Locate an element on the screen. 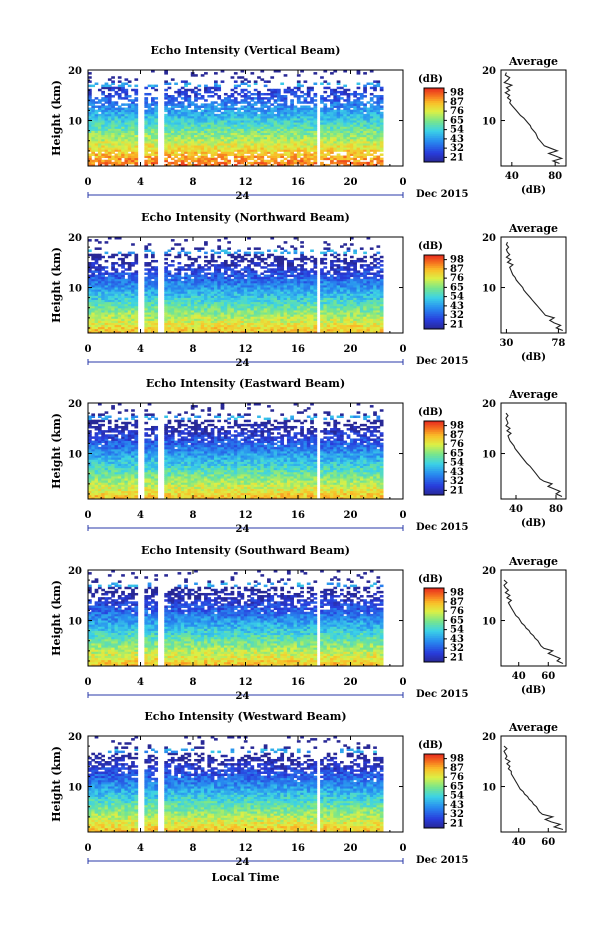 This screenshot has height=929, width=616. colorbar-tick-label: 76 is located at coordinates (457, 111).